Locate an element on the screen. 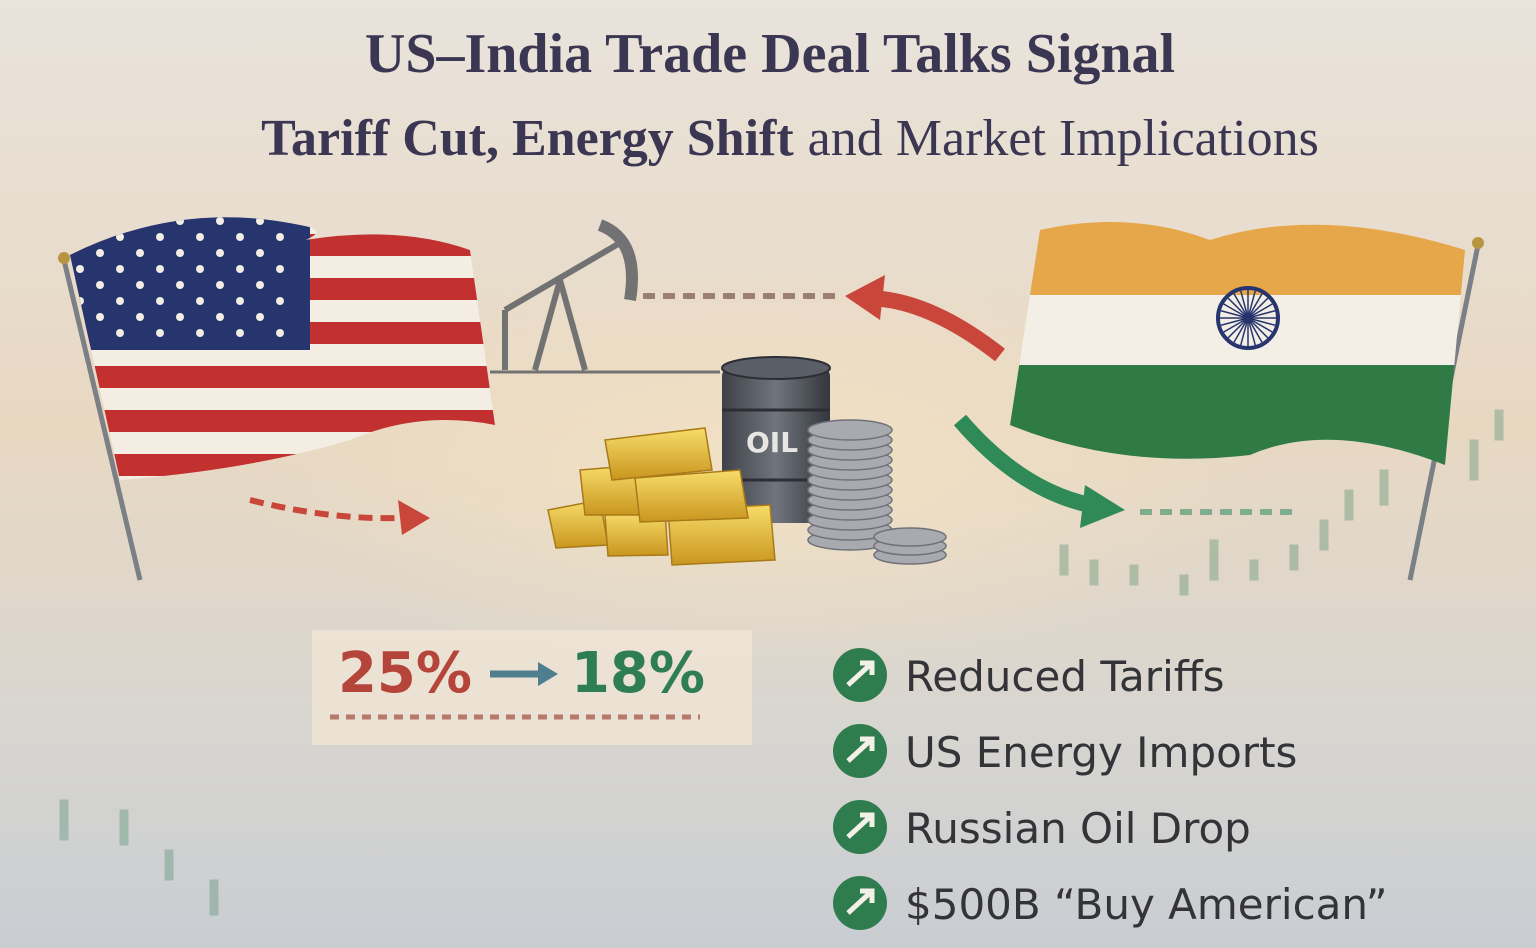 This screenshot has width=1536, height=948. title-line: US–India Trade Deal Talks Signal is located at coordinates (770, 54).